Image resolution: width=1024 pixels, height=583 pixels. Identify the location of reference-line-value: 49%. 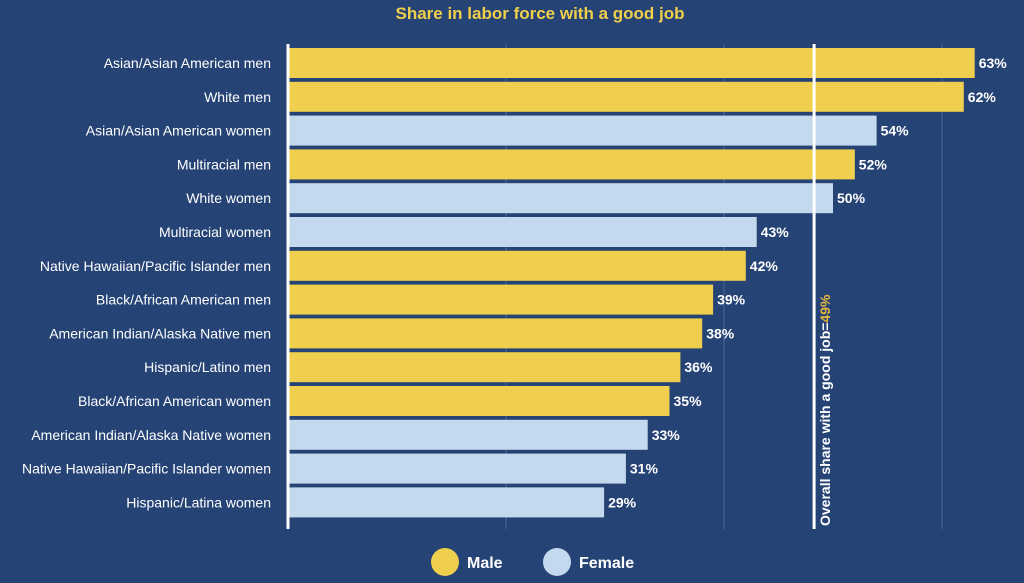
(825, 308).